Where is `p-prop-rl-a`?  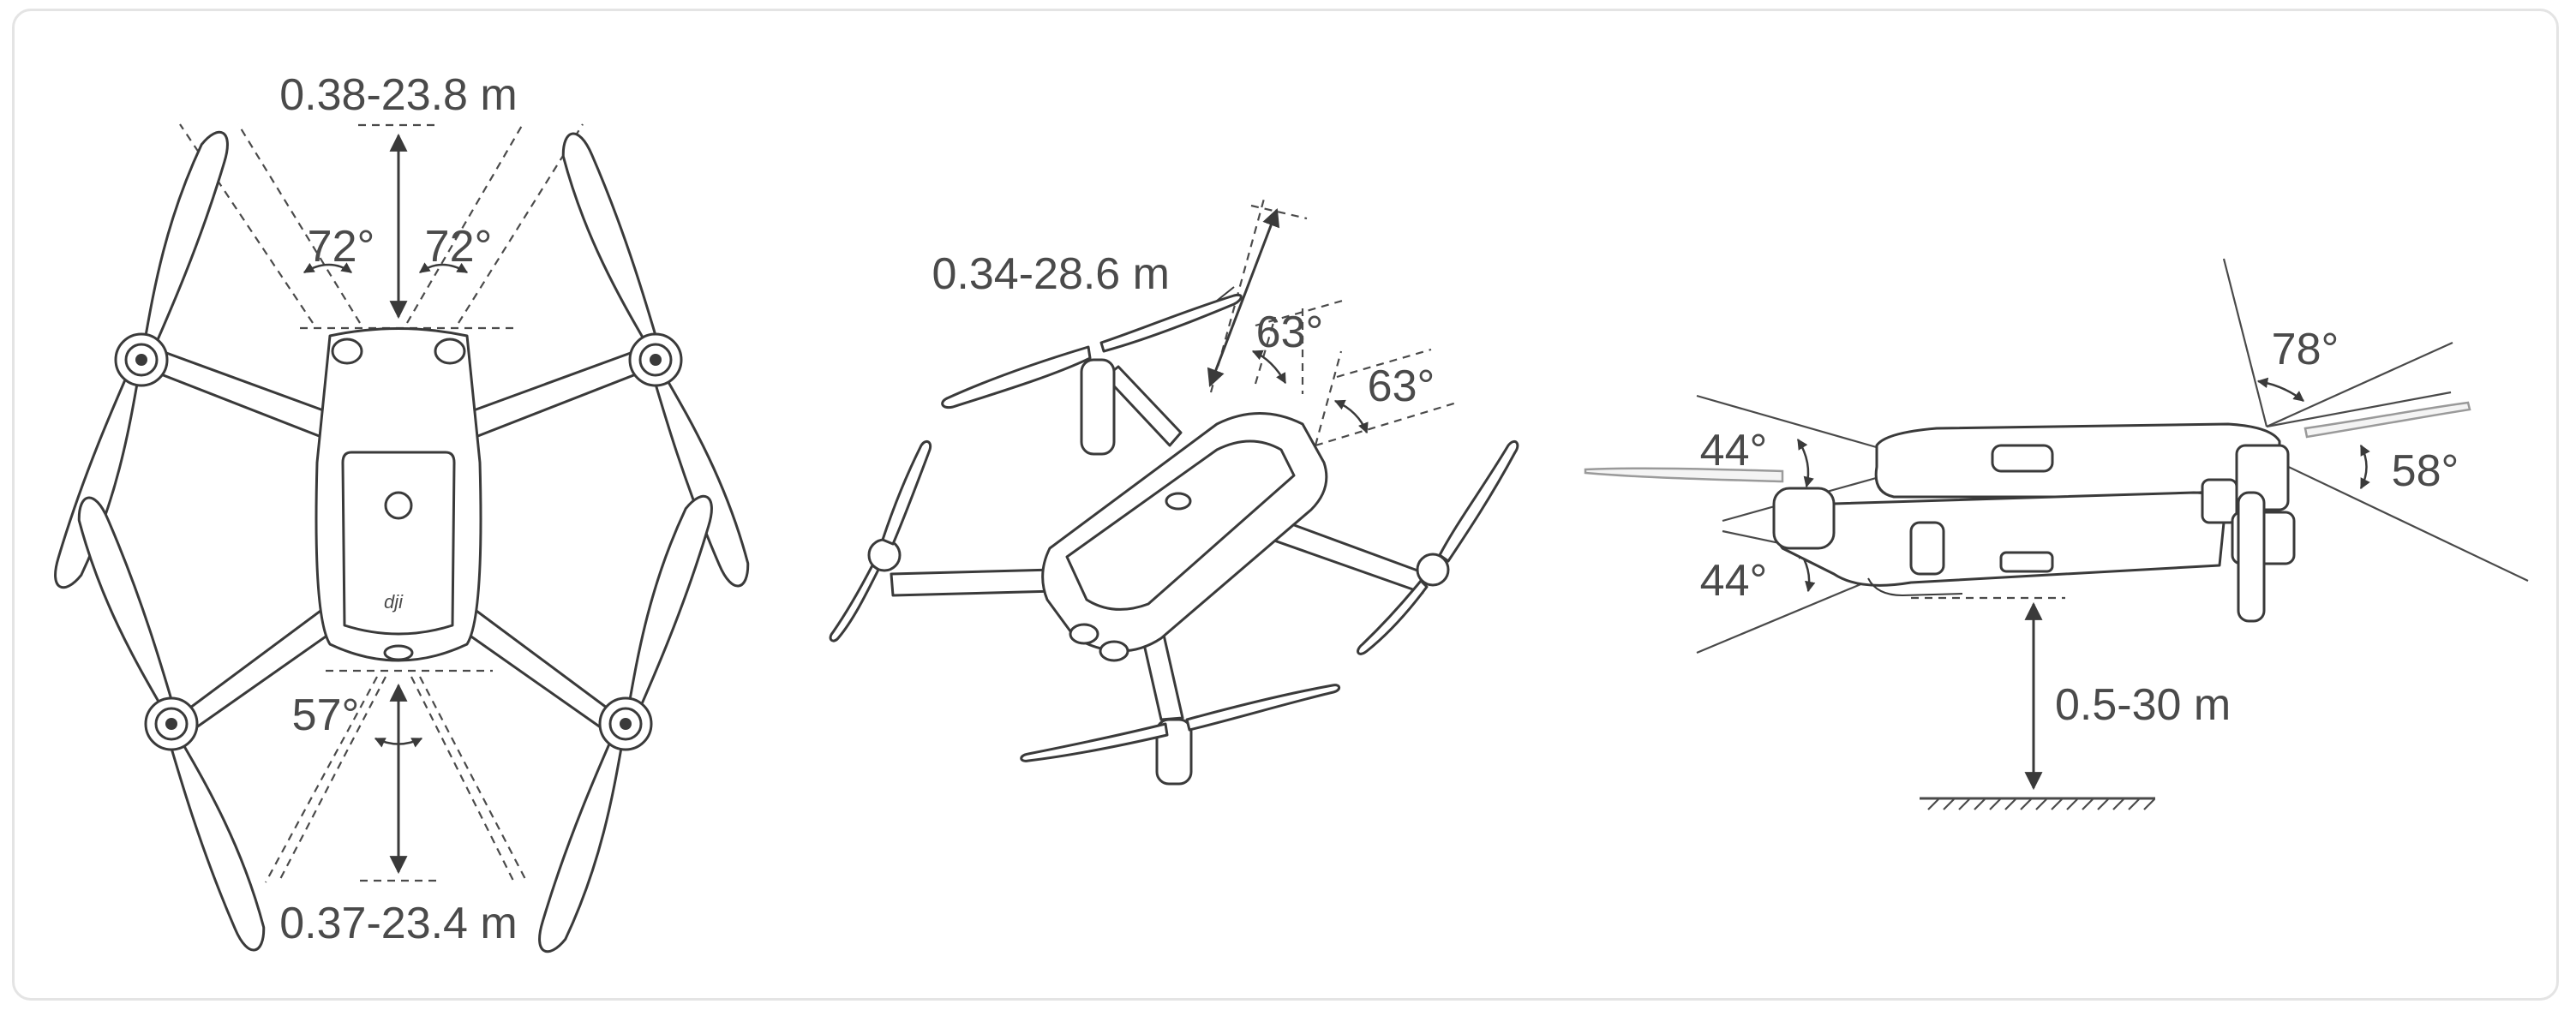 p-prop-rl-a is located at coordinates (1016, 377).